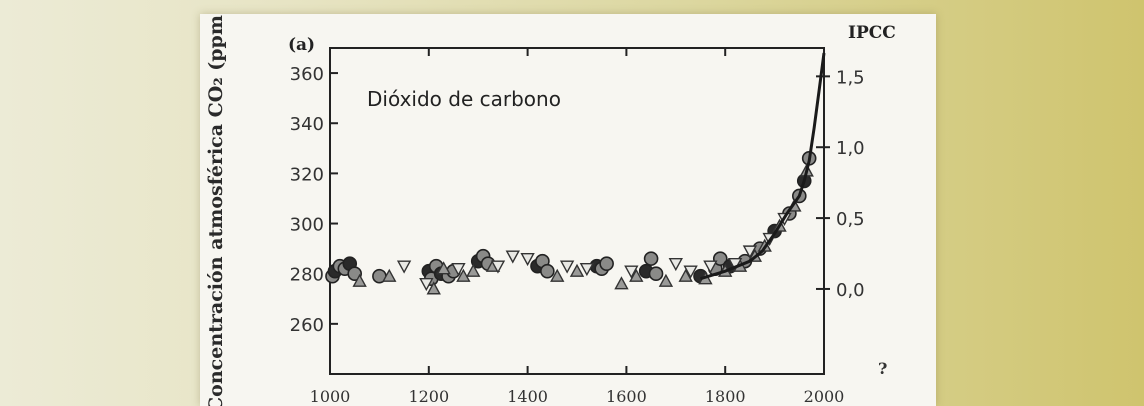 Image resolution: width=1144 pixels, height=406 pixels. What do you see at coordinates (850, 290) in the screenshot?
I see `y2-tick-label-0: 0,0` at bounding box center [850, 290].